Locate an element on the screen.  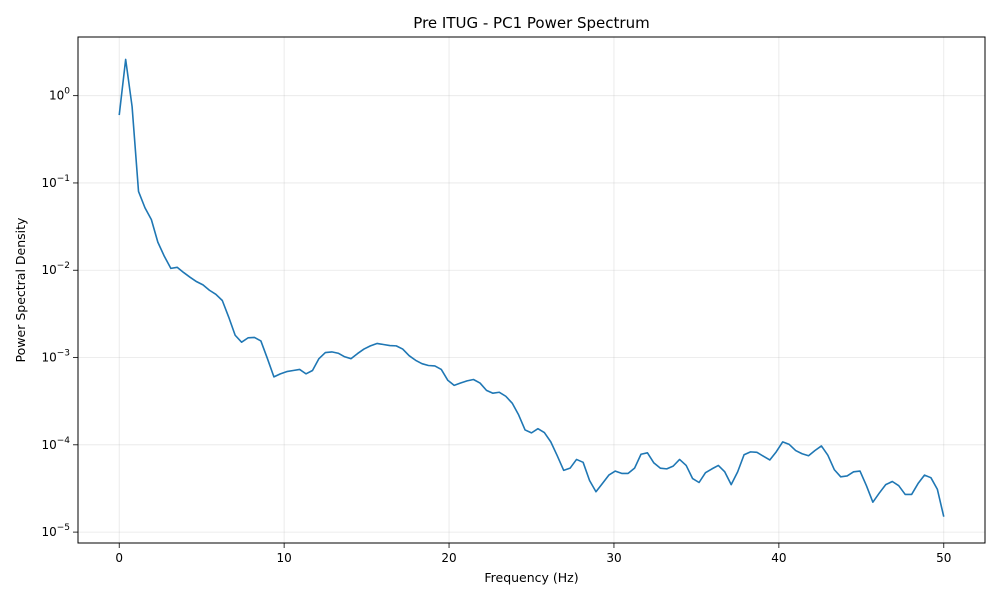
x-tick-label: 50 is located at coordinates (943, 558).